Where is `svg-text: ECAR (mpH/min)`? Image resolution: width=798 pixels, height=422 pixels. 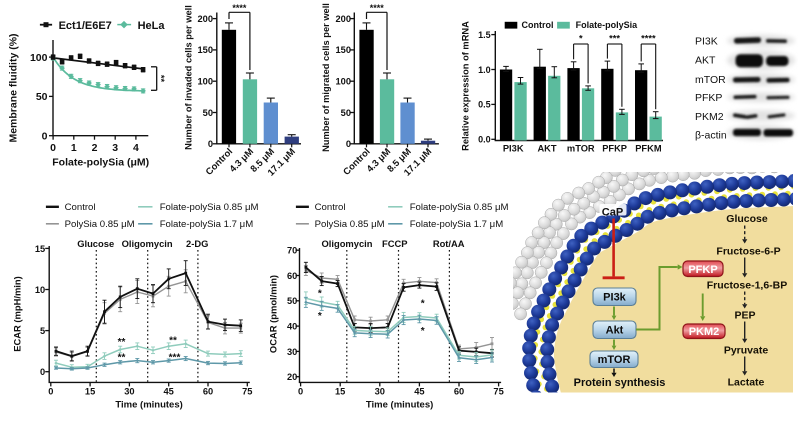 svg-text: ECAR (mpH/min) is located at coordinates (17, 314).